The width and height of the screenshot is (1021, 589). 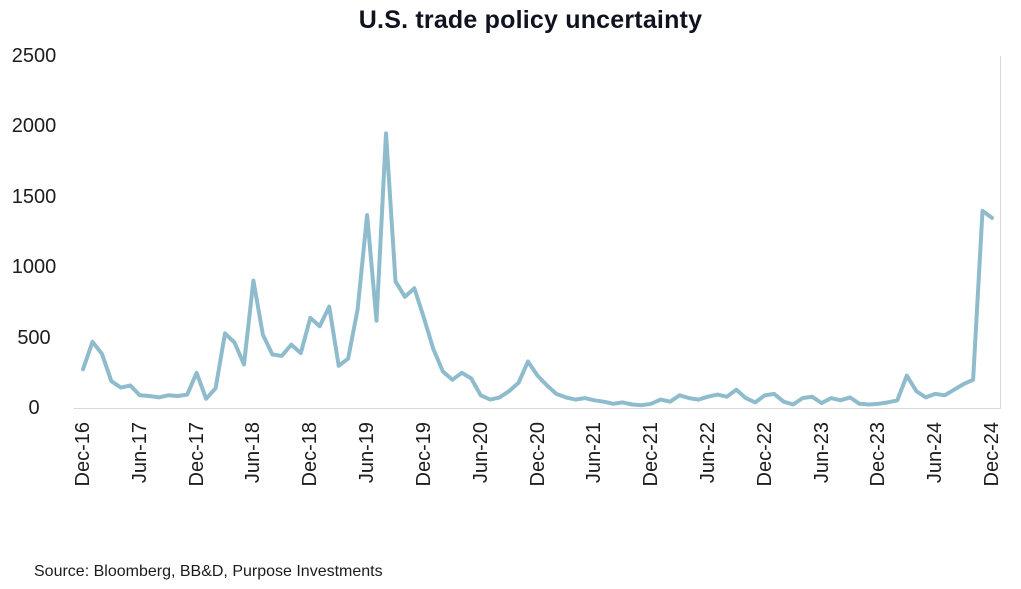 I want to click on x-tick-label: Jun-17, so click(x=139, y=453).